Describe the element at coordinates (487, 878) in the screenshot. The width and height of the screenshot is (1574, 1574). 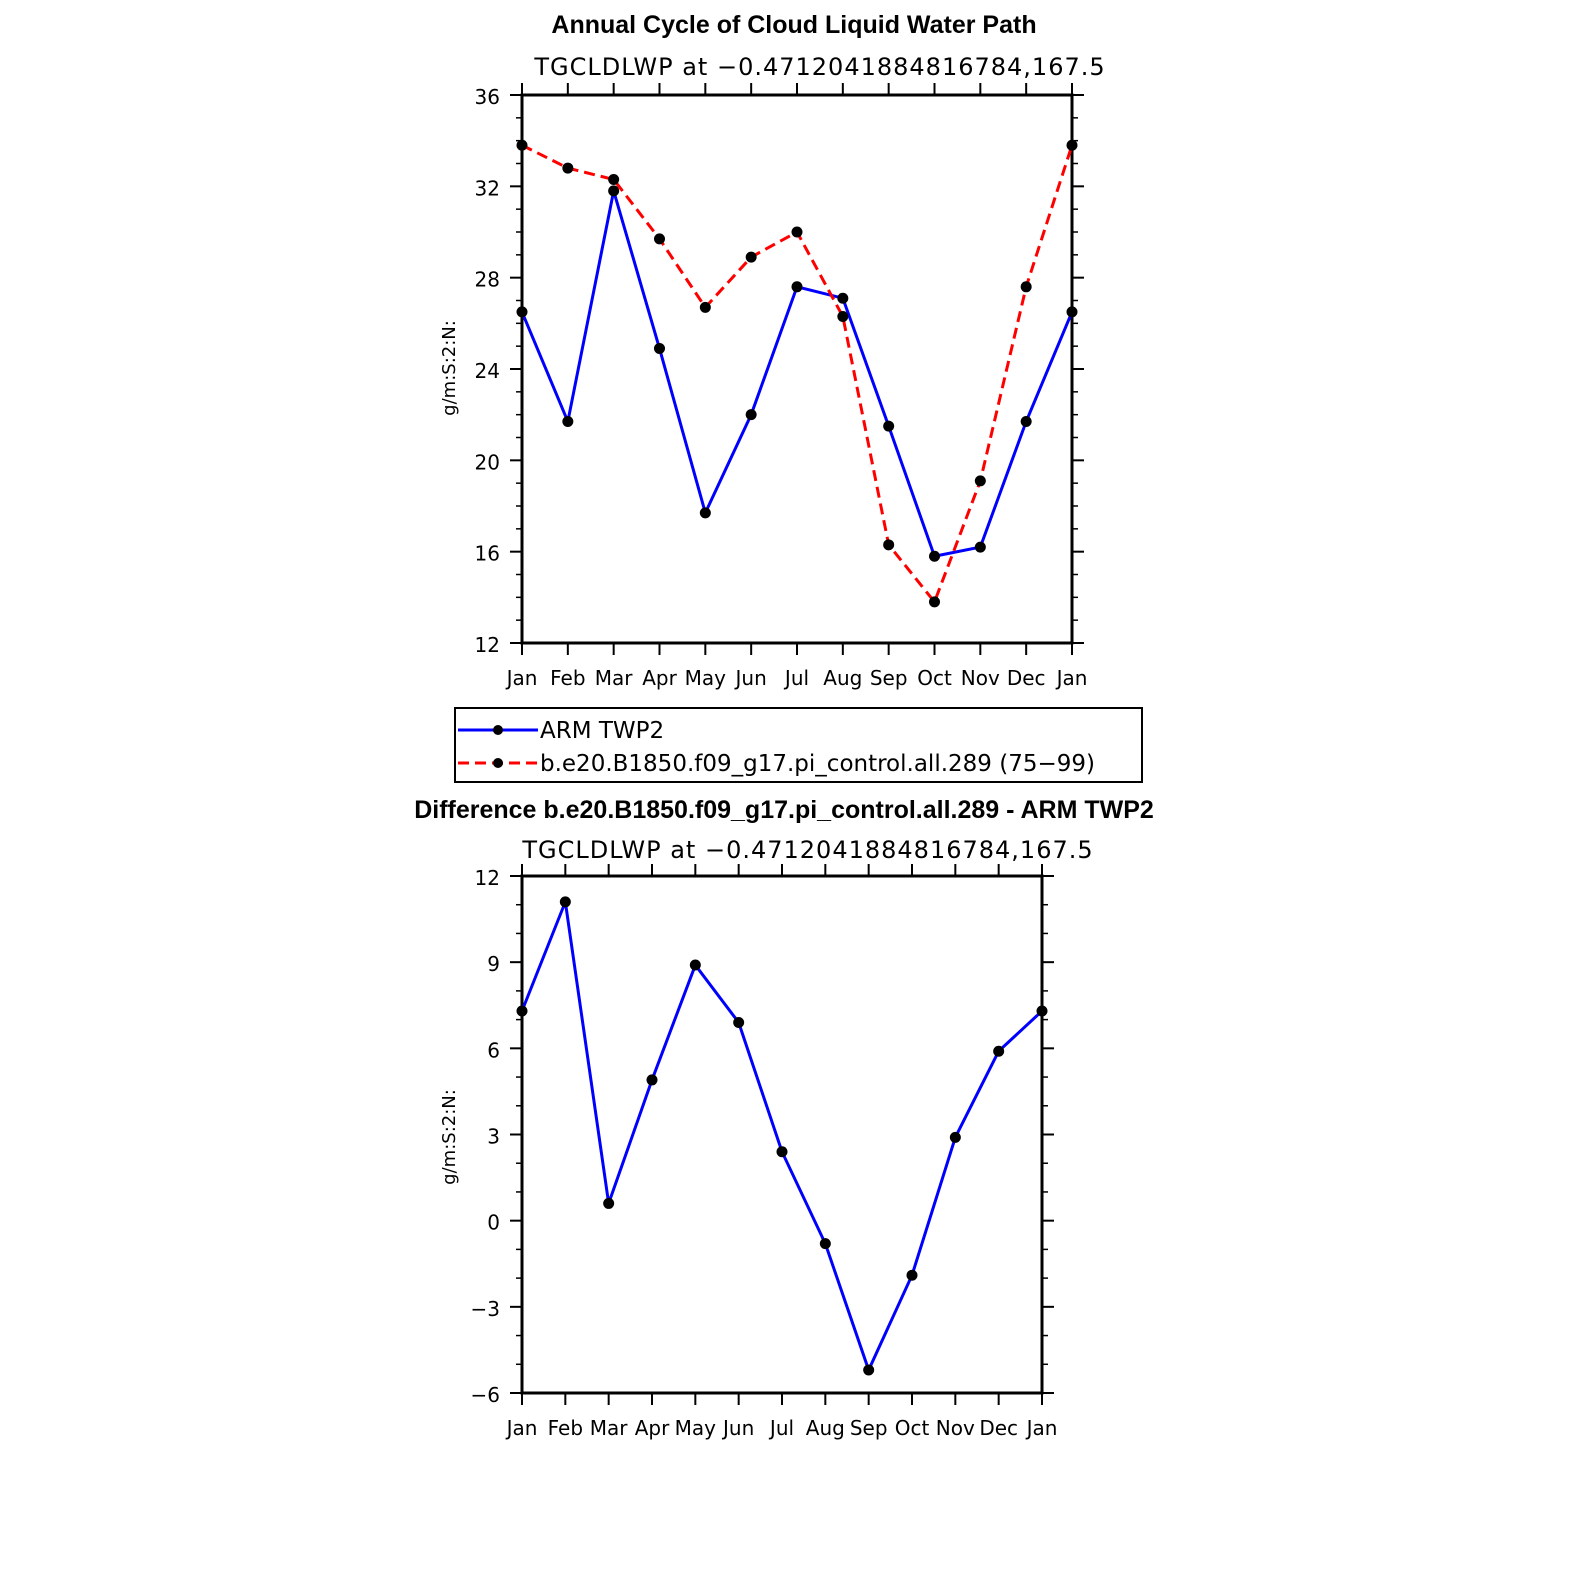
I see `chart2-ytick-label: 12` at that location.